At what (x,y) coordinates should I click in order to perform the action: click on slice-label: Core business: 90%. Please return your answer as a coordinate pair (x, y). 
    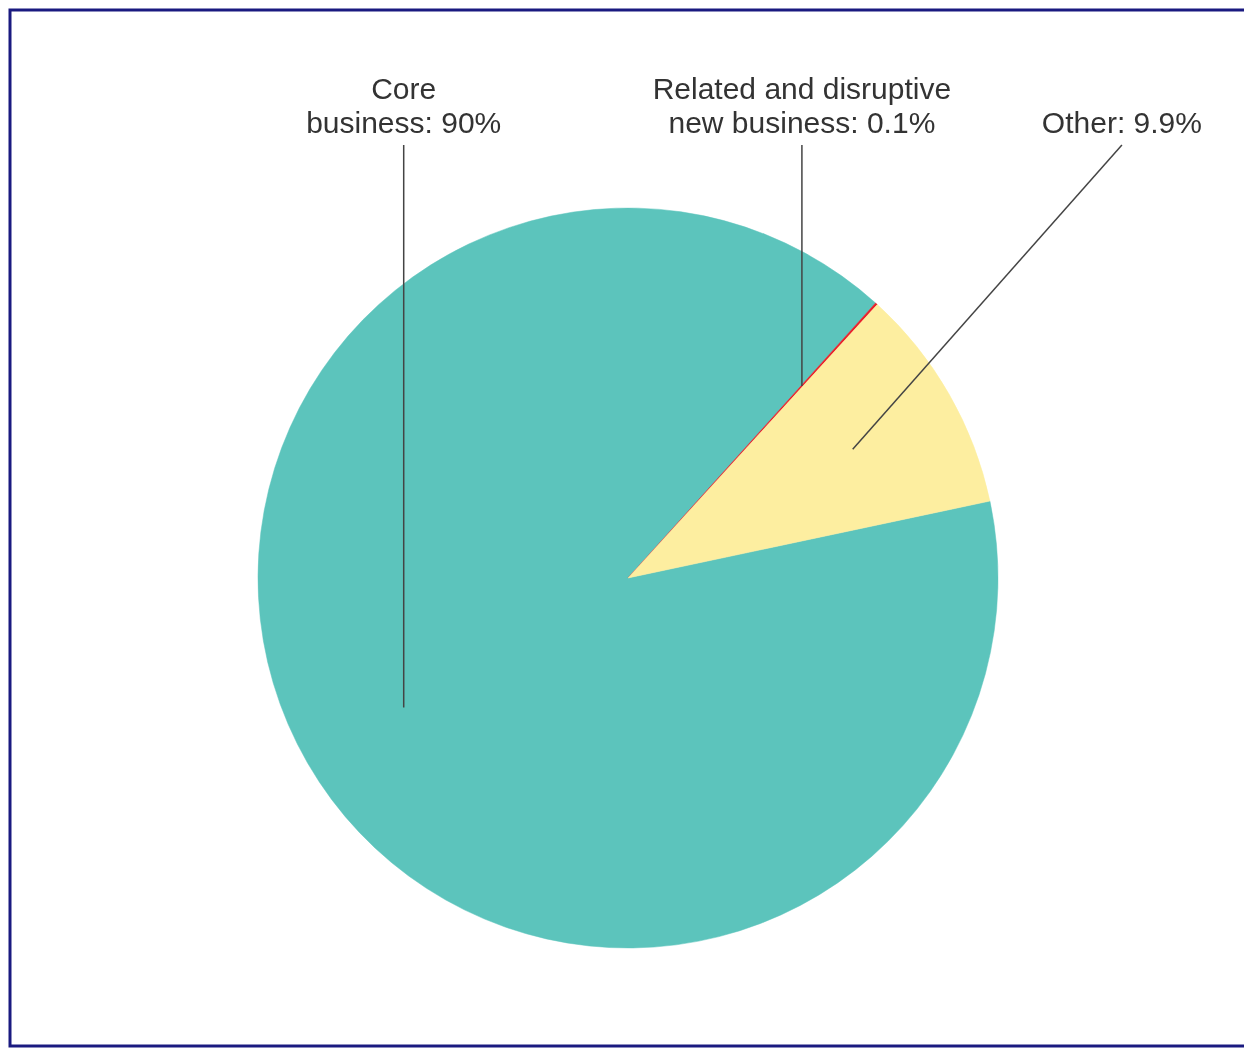
    Looking at the image, I should click on (404, 105).